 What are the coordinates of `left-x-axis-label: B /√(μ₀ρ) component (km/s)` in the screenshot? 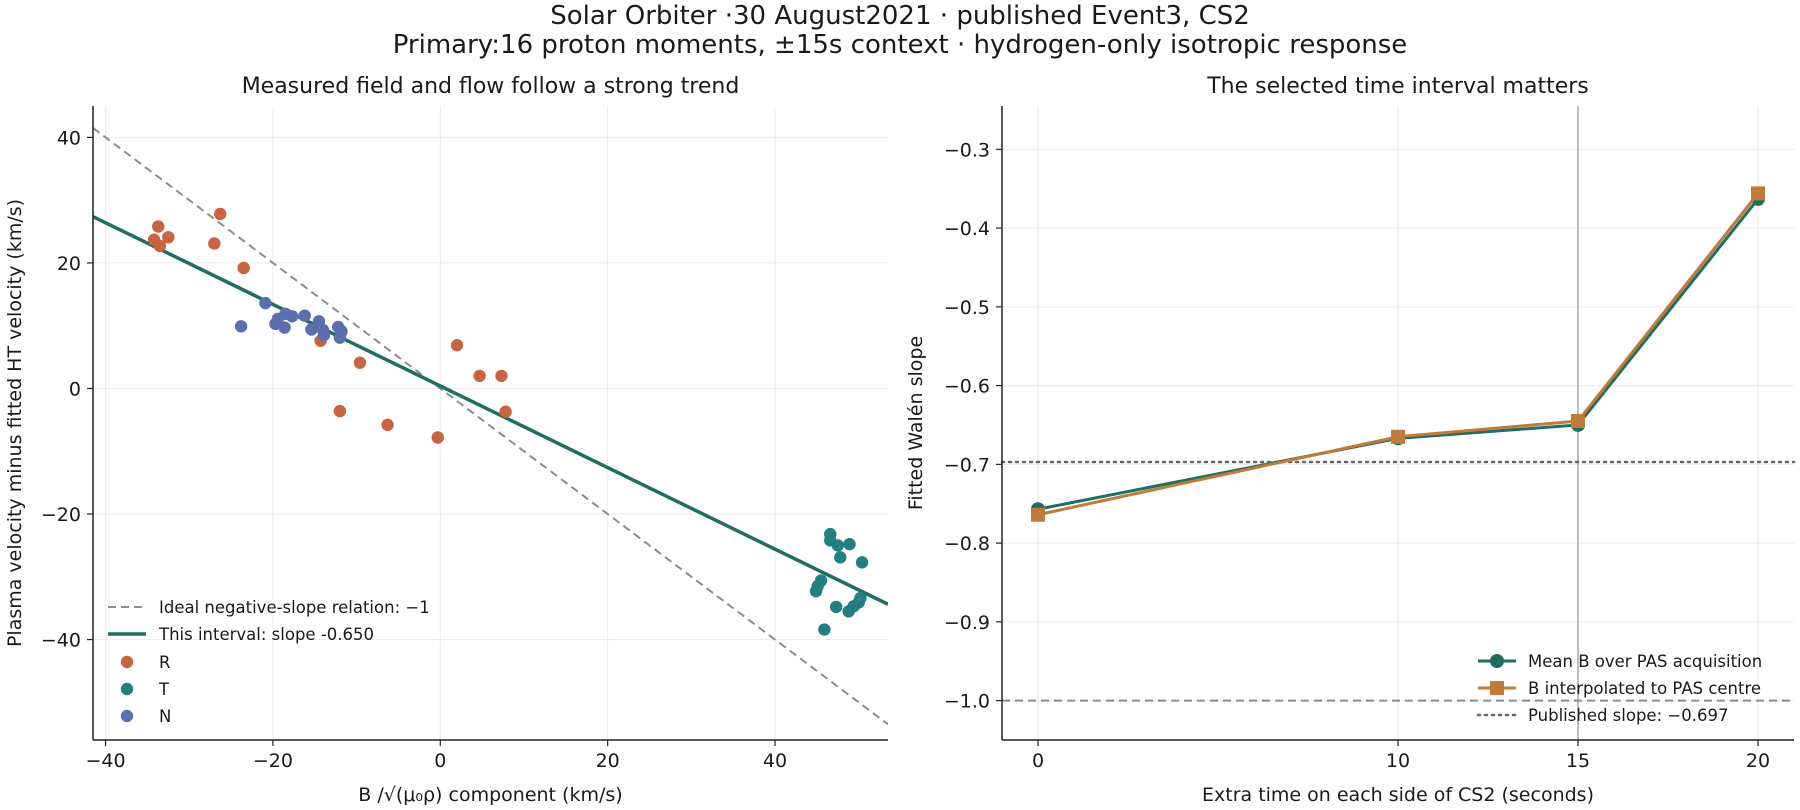 It's located at (490, 795).